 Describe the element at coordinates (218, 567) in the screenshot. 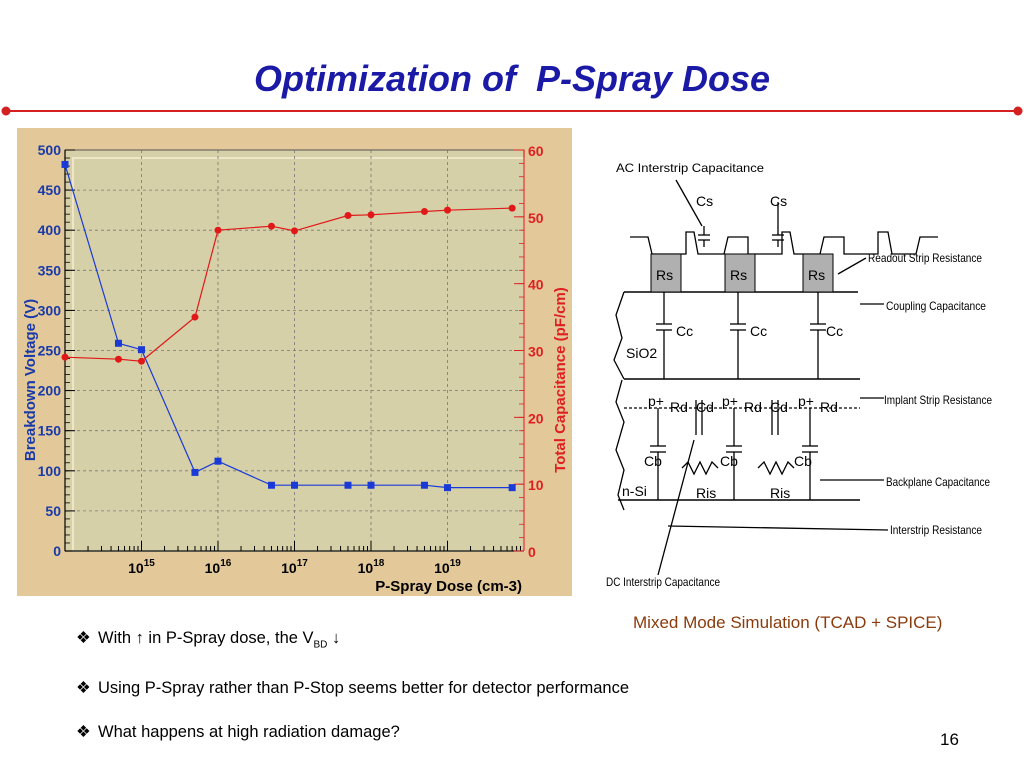

I see `x-tick-label: 1016` at that location.